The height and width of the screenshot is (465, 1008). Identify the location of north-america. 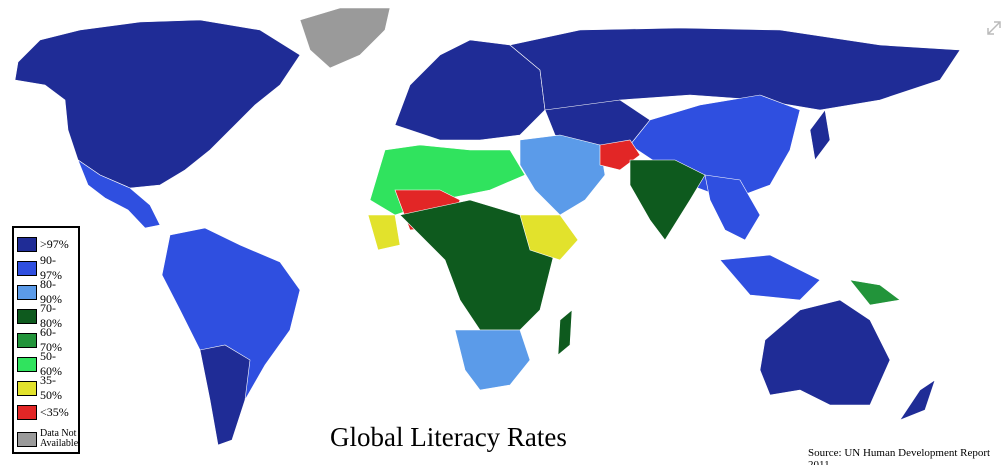
(157, 104).